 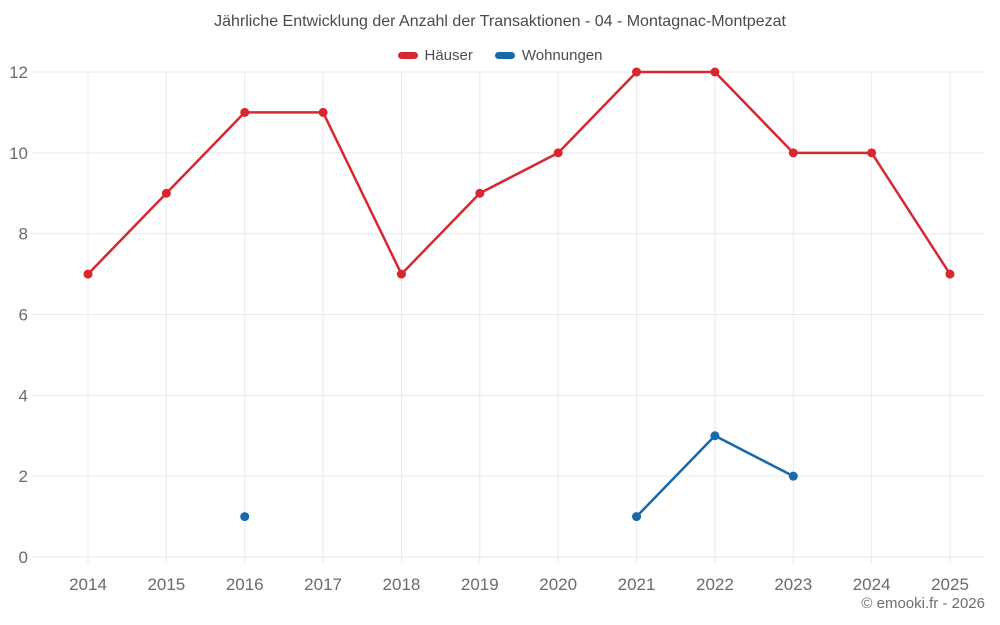 I want to click on x-axis-tick-label: 2021, so click(x=637, y=584).